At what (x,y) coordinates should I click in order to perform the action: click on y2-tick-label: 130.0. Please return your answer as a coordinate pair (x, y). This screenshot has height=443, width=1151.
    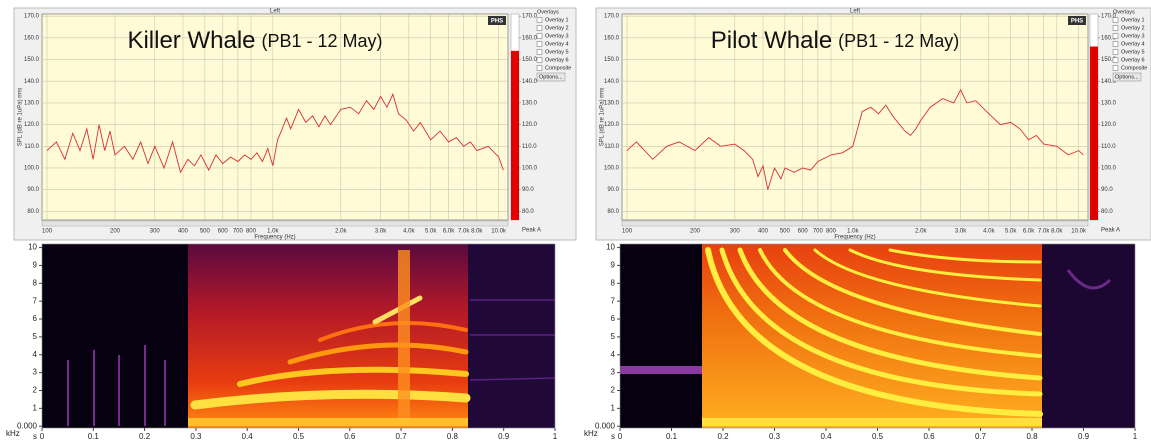
    Looking at the image, I should click on (1109, 103).